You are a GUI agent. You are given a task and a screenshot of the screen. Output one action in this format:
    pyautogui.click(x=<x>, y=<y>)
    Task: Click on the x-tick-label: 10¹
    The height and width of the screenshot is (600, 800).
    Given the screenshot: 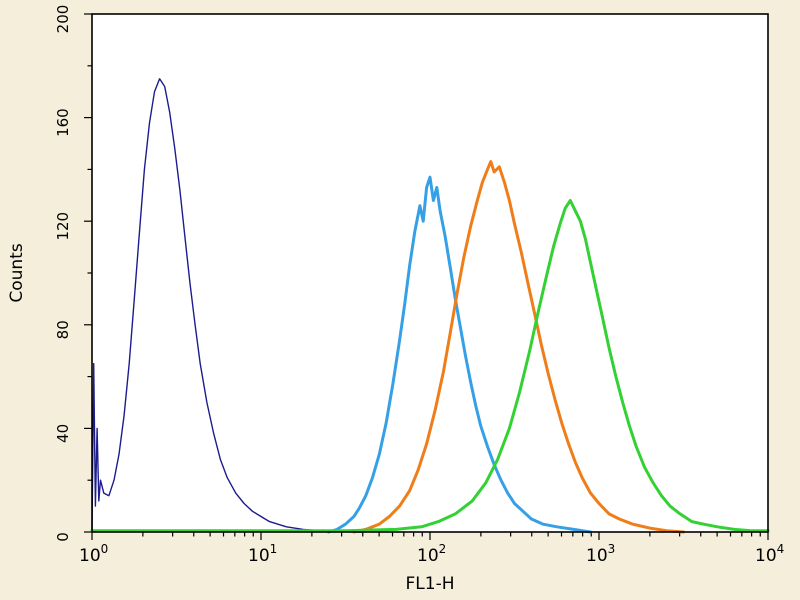 What is the action you would take?
    pyautogui.click(x=262, y=554)
    